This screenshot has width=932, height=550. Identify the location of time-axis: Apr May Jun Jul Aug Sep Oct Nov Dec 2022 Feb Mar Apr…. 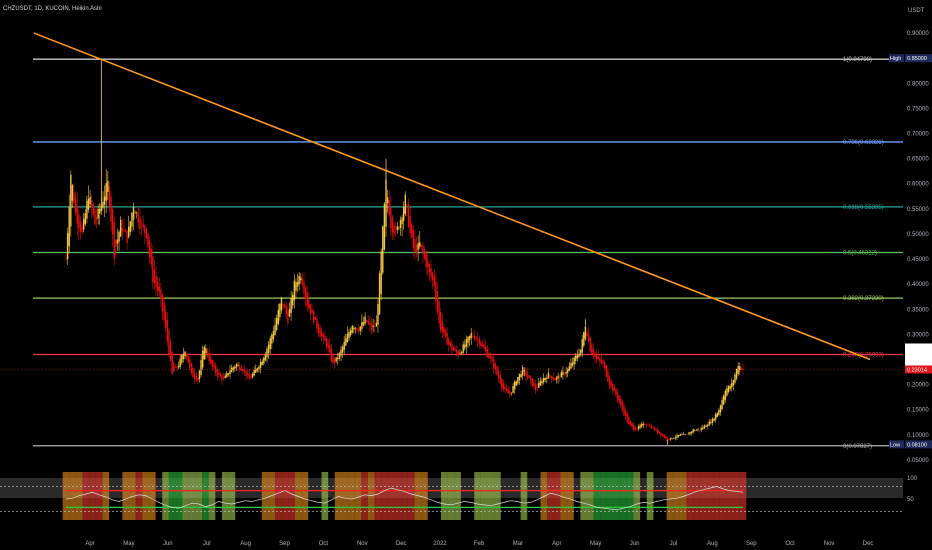
(479, 544).